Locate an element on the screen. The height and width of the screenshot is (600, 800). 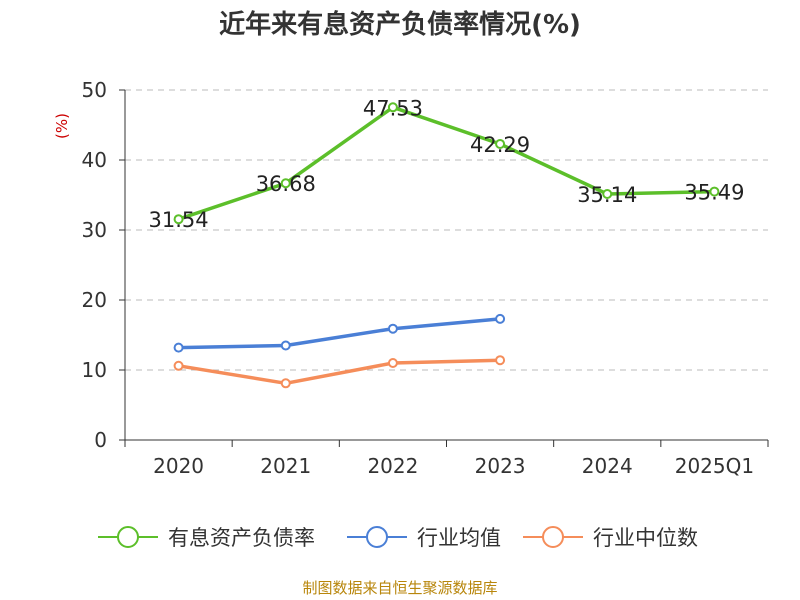
data-label: 47.53 is located at coordinates (393, 108).